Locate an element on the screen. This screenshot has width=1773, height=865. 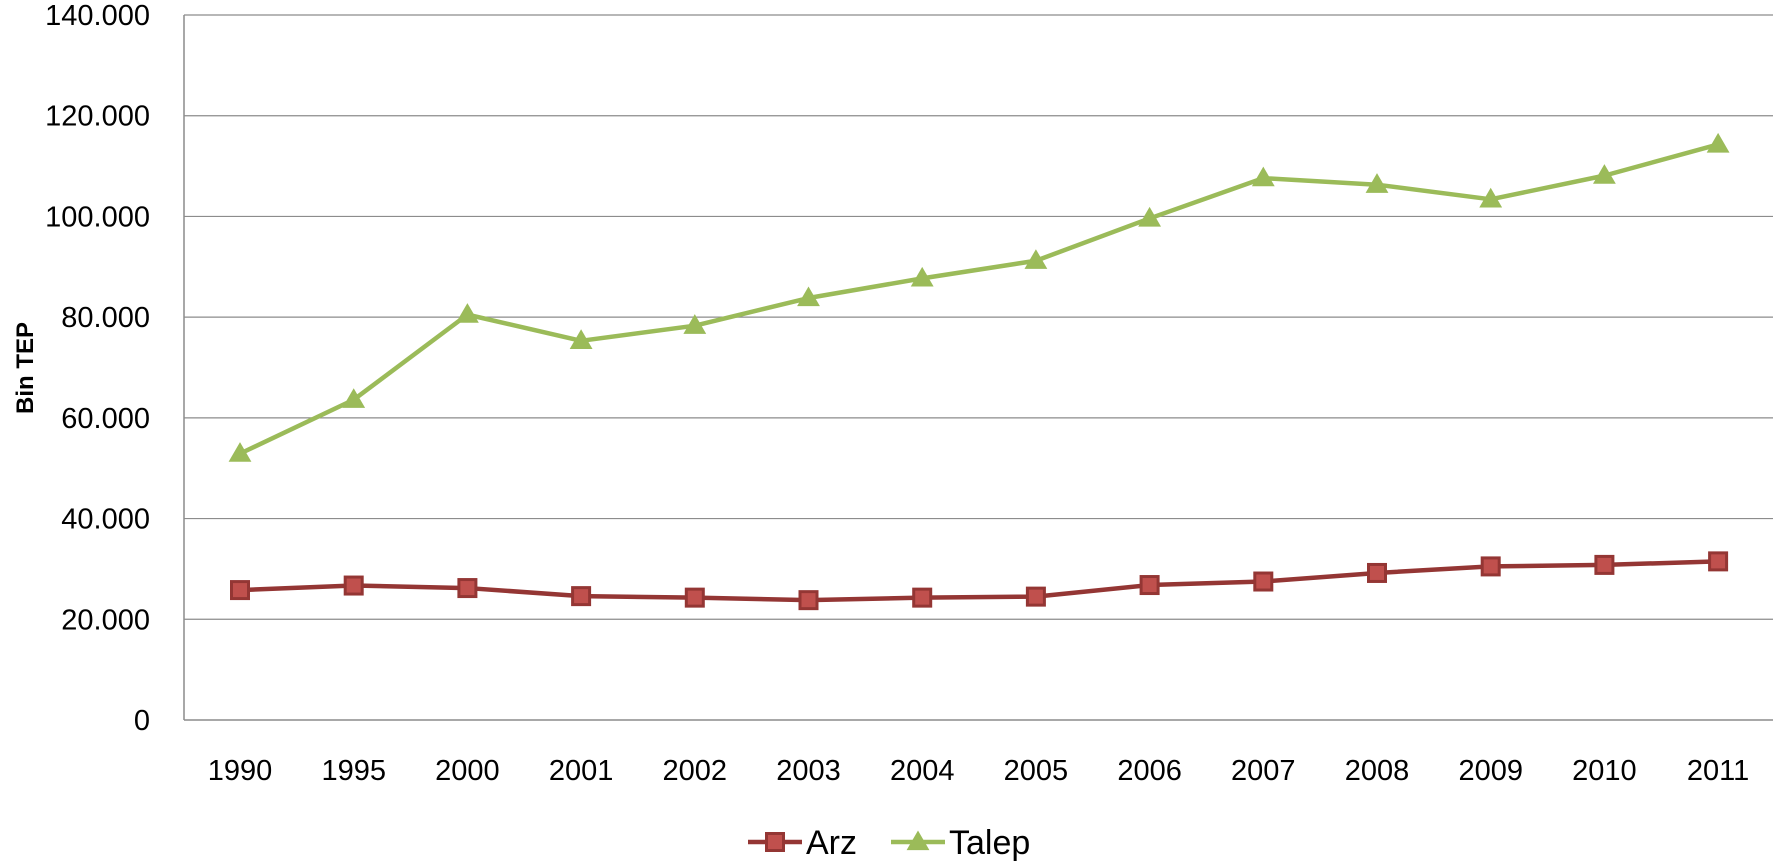
x-tick-label: 2005 is located at coordinates (1036, 771).